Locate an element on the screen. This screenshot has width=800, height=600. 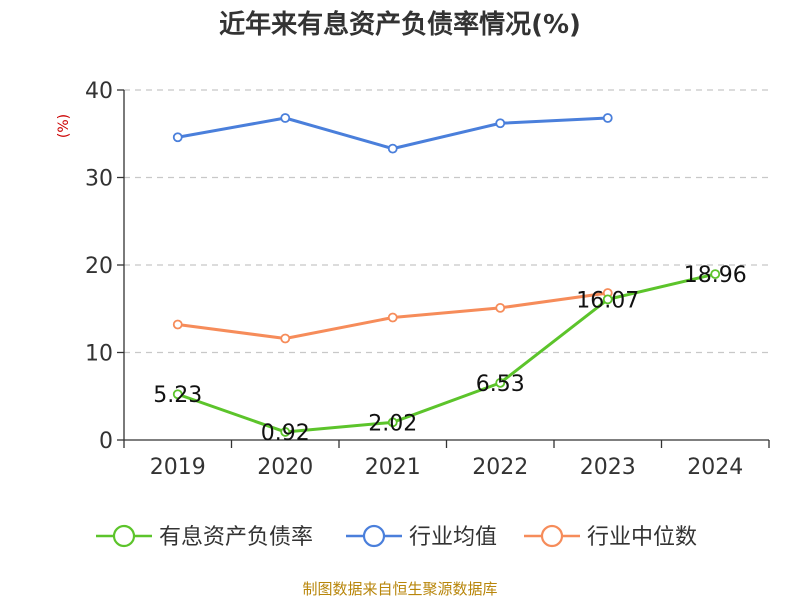
y-tick-label-30: 30 is located at coordinates (99, 179).